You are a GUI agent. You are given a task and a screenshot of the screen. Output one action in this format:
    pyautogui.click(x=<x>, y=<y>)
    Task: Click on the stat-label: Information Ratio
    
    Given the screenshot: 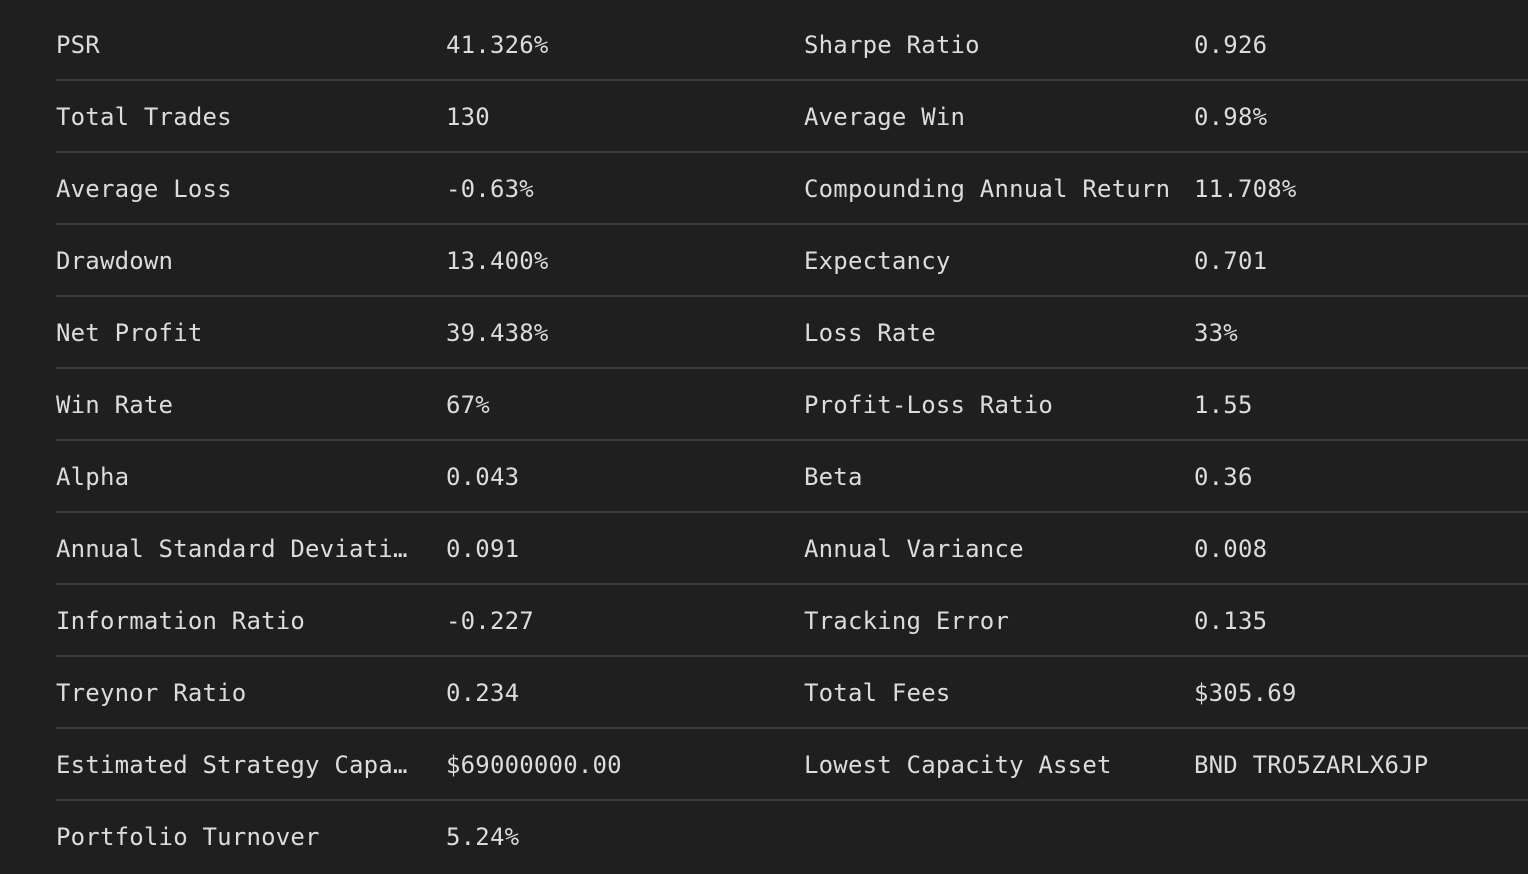 What is the action you would take?
    pyautogui.click(x=181, y=621)
    